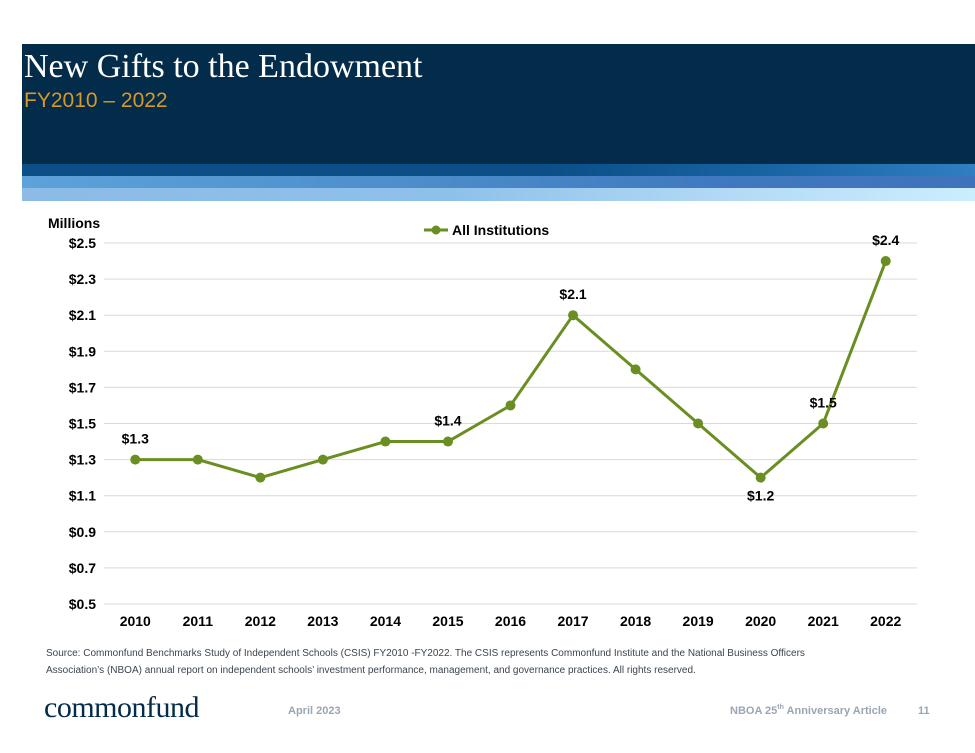 This screenshot has height=753, width=975. I want to click on data-label: $2.1, so click(572, 294).